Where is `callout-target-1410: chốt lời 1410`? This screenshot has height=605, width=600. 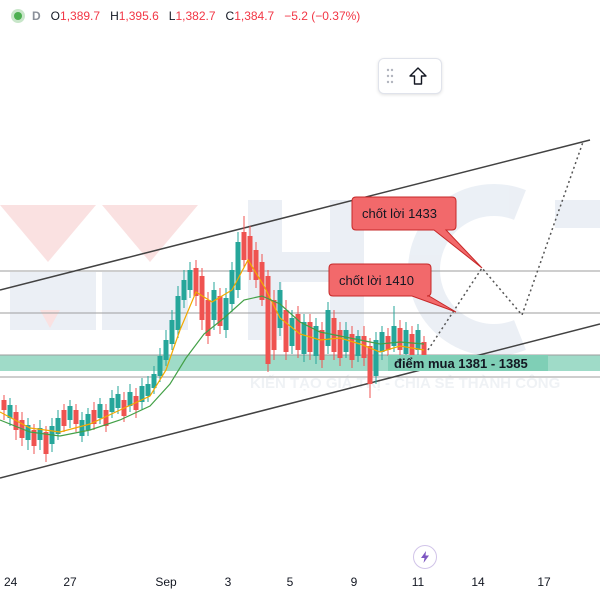 callout-target-1410: chốt lời 1410 is located at coordinates (392, 288).